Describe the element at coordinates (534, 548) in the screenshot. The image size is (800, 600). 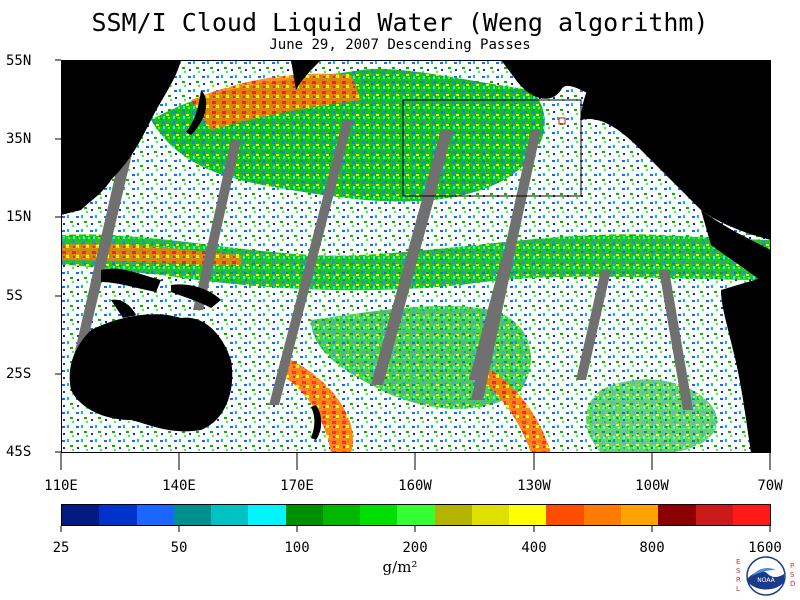
I see `colorbar-label: 400` at that location.